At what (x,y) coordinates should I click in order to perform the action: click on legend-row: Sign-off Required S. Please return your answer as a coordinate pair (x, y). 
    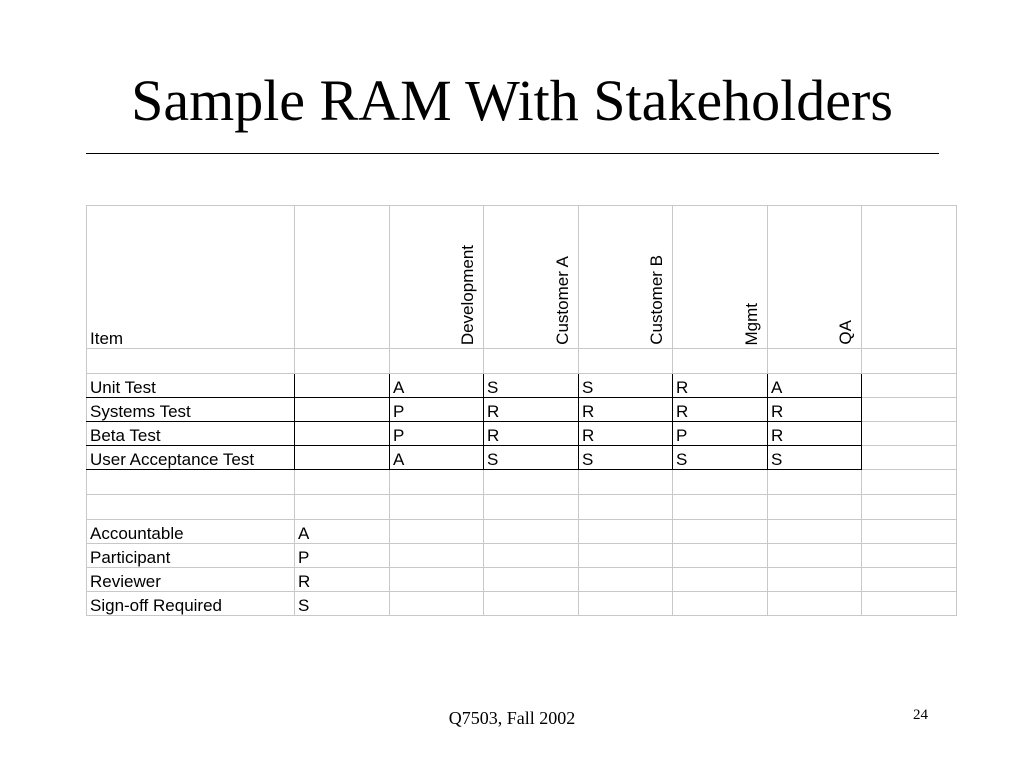
    Looking at the image, I should click on (521, 603).